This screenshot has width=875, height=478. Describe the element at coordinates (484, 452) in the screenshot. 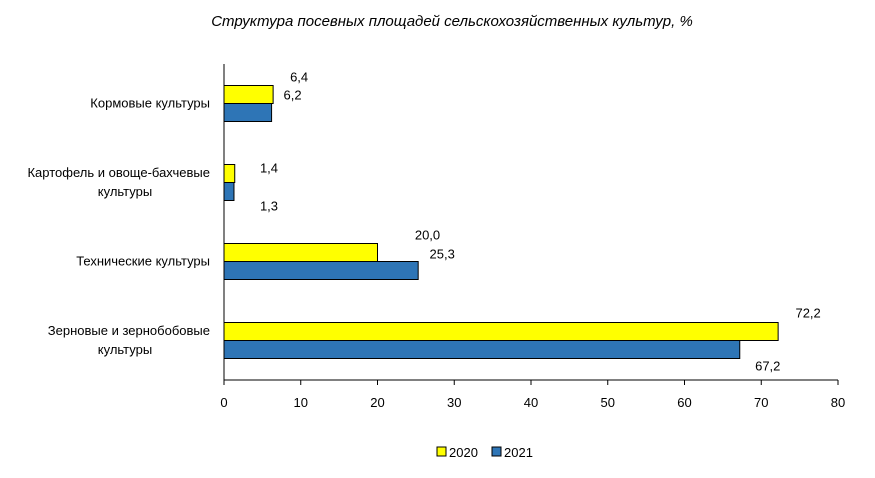

I see `legend: 2020 2021` at that location.